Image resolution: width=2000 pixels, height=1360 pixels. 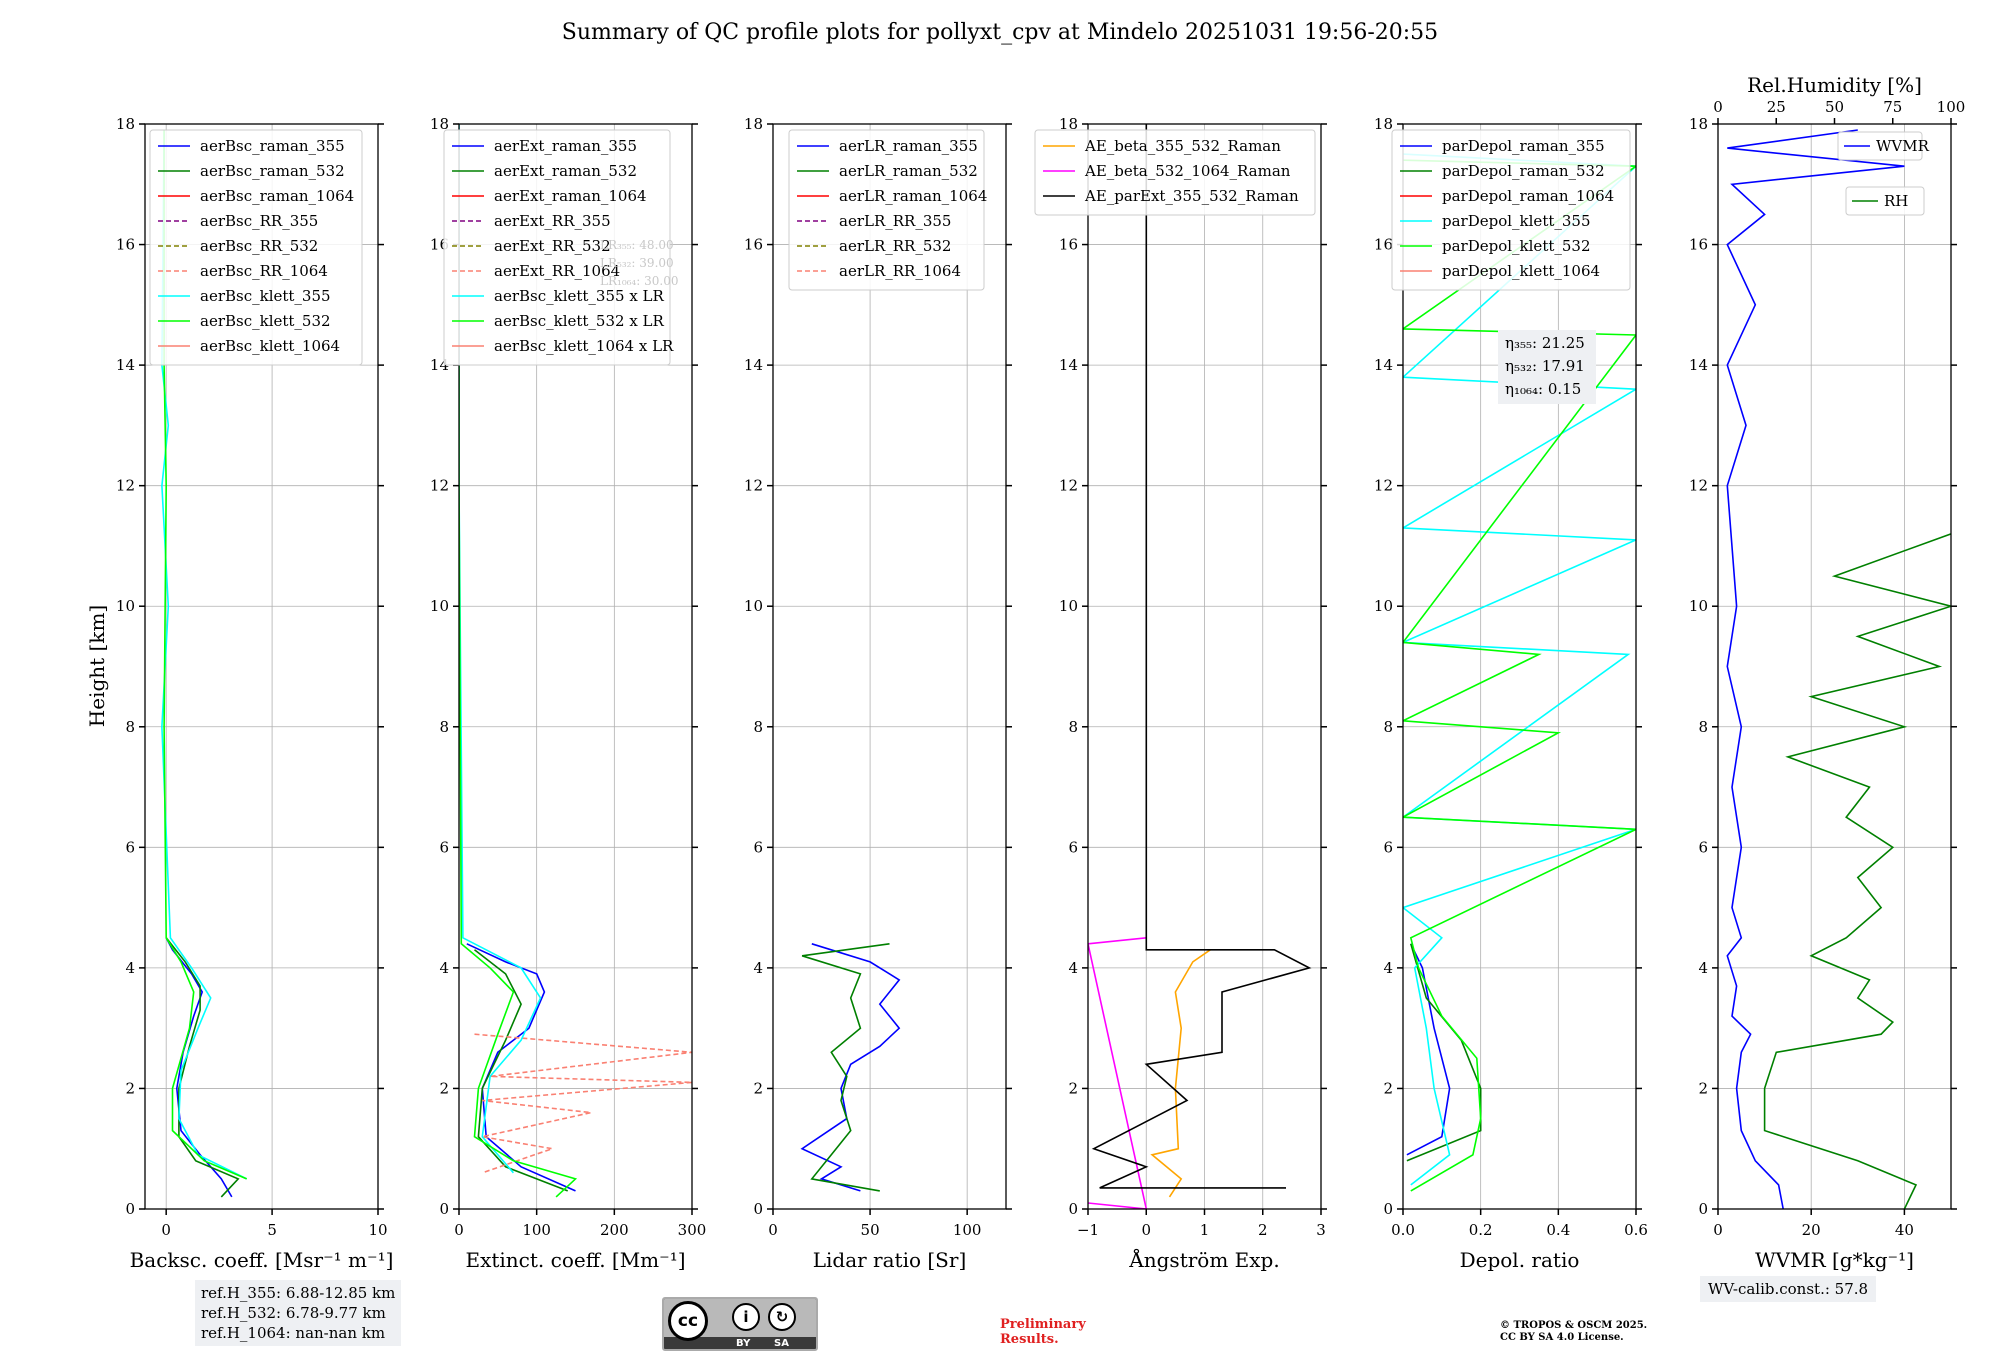 I want to click on x2tick-label: 25, so click(x=1776, y=107).